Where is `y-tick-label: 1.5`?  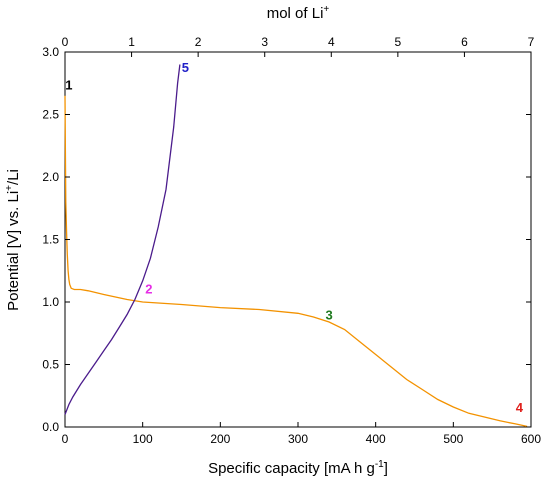
y-tick-label: 1.5 is located at coordinates (50, 240).